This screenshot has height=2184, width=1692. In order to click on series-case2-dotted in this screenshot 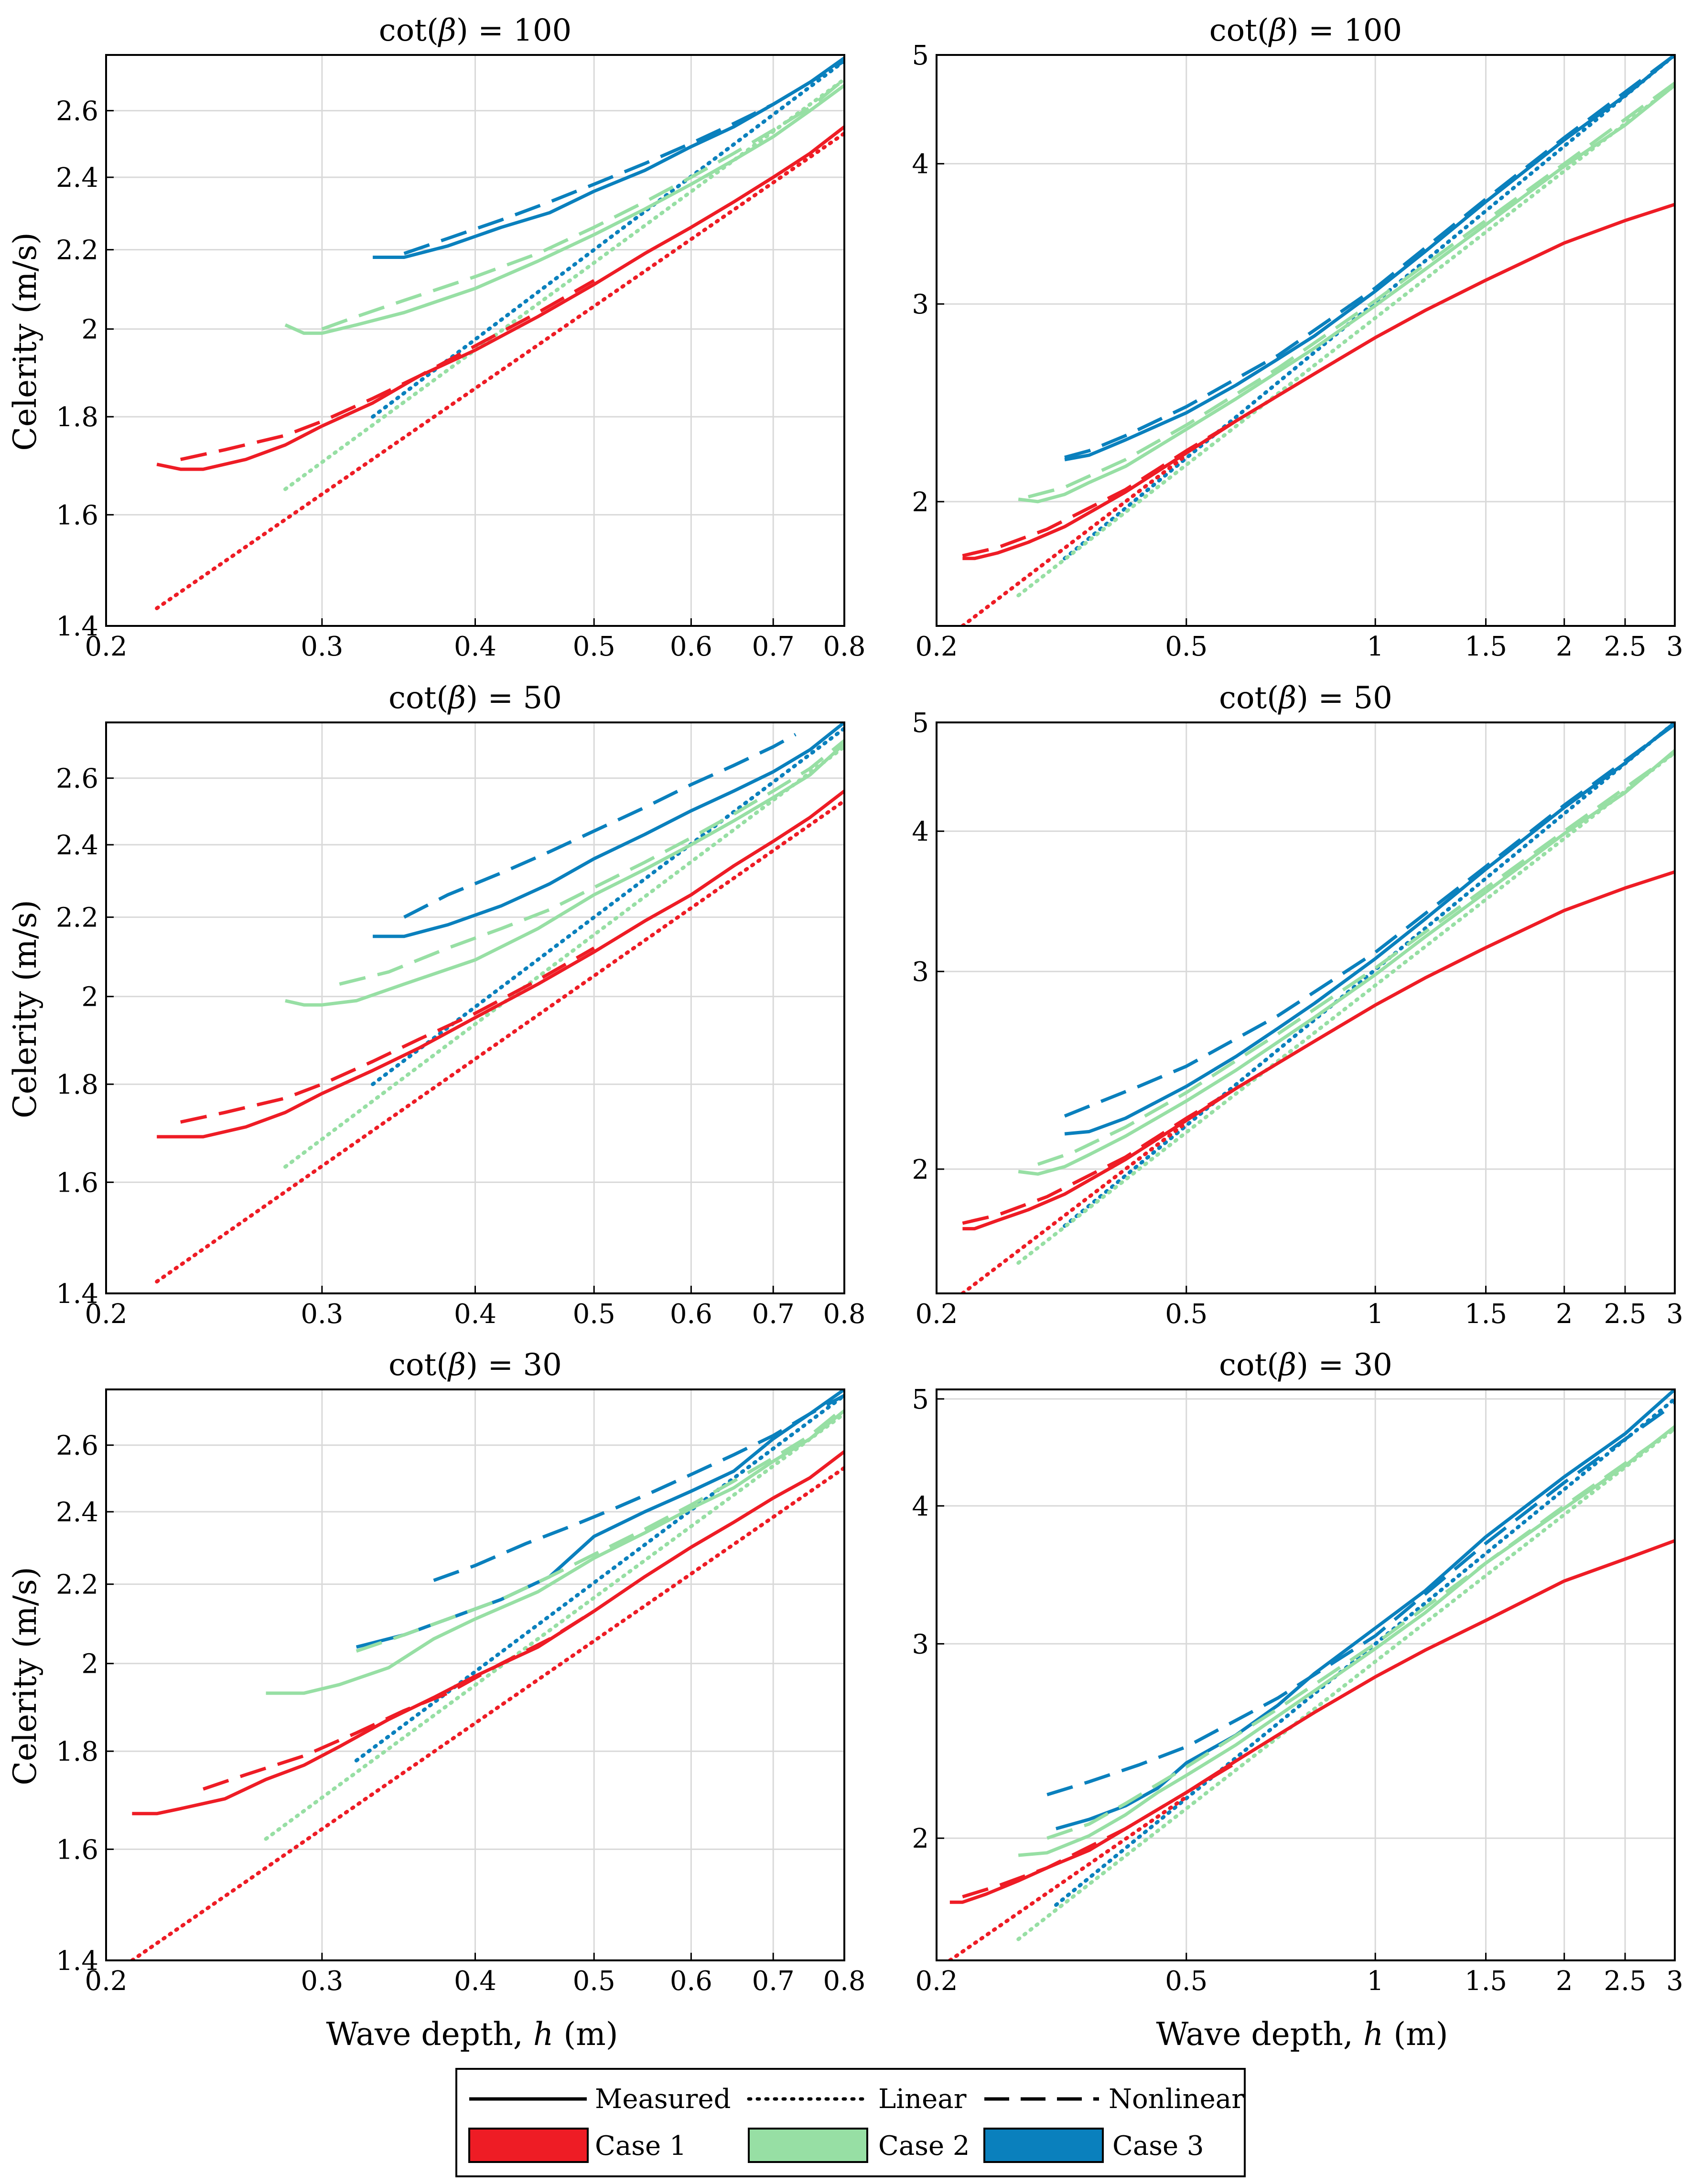, I will do `click(563, 956)`.